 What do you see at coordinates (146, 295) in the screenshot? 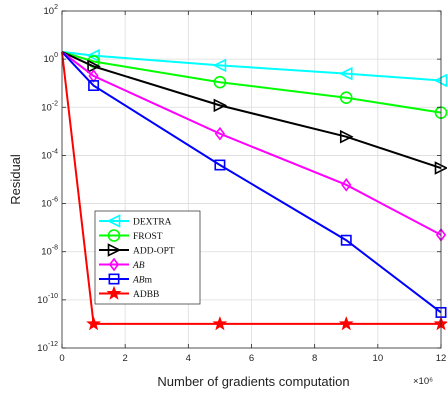
I see `legend-label: ADBB` at bounding box center [146, 295].